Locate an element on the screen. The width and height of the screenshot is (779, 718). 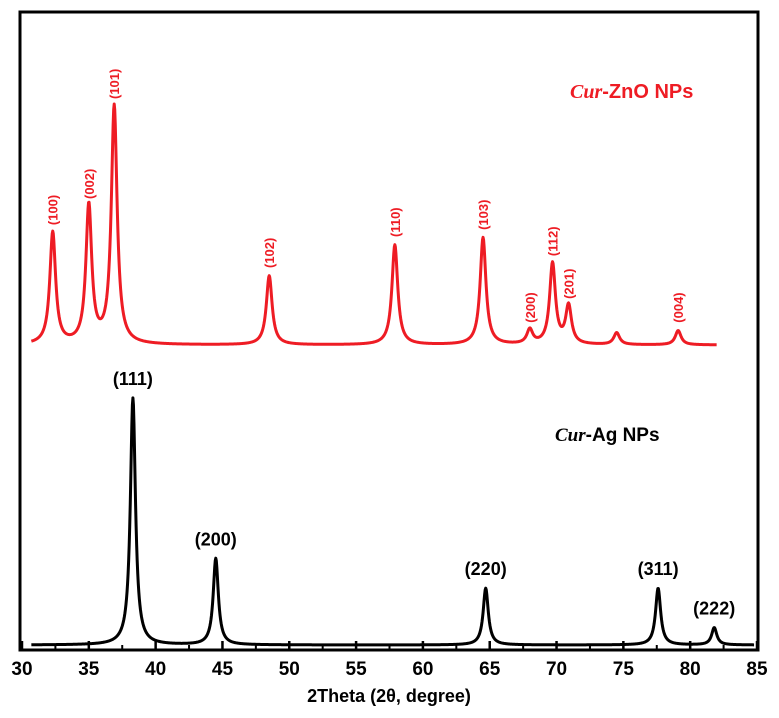
zno-peak-label: (002) is located at coordinates (89, 184).